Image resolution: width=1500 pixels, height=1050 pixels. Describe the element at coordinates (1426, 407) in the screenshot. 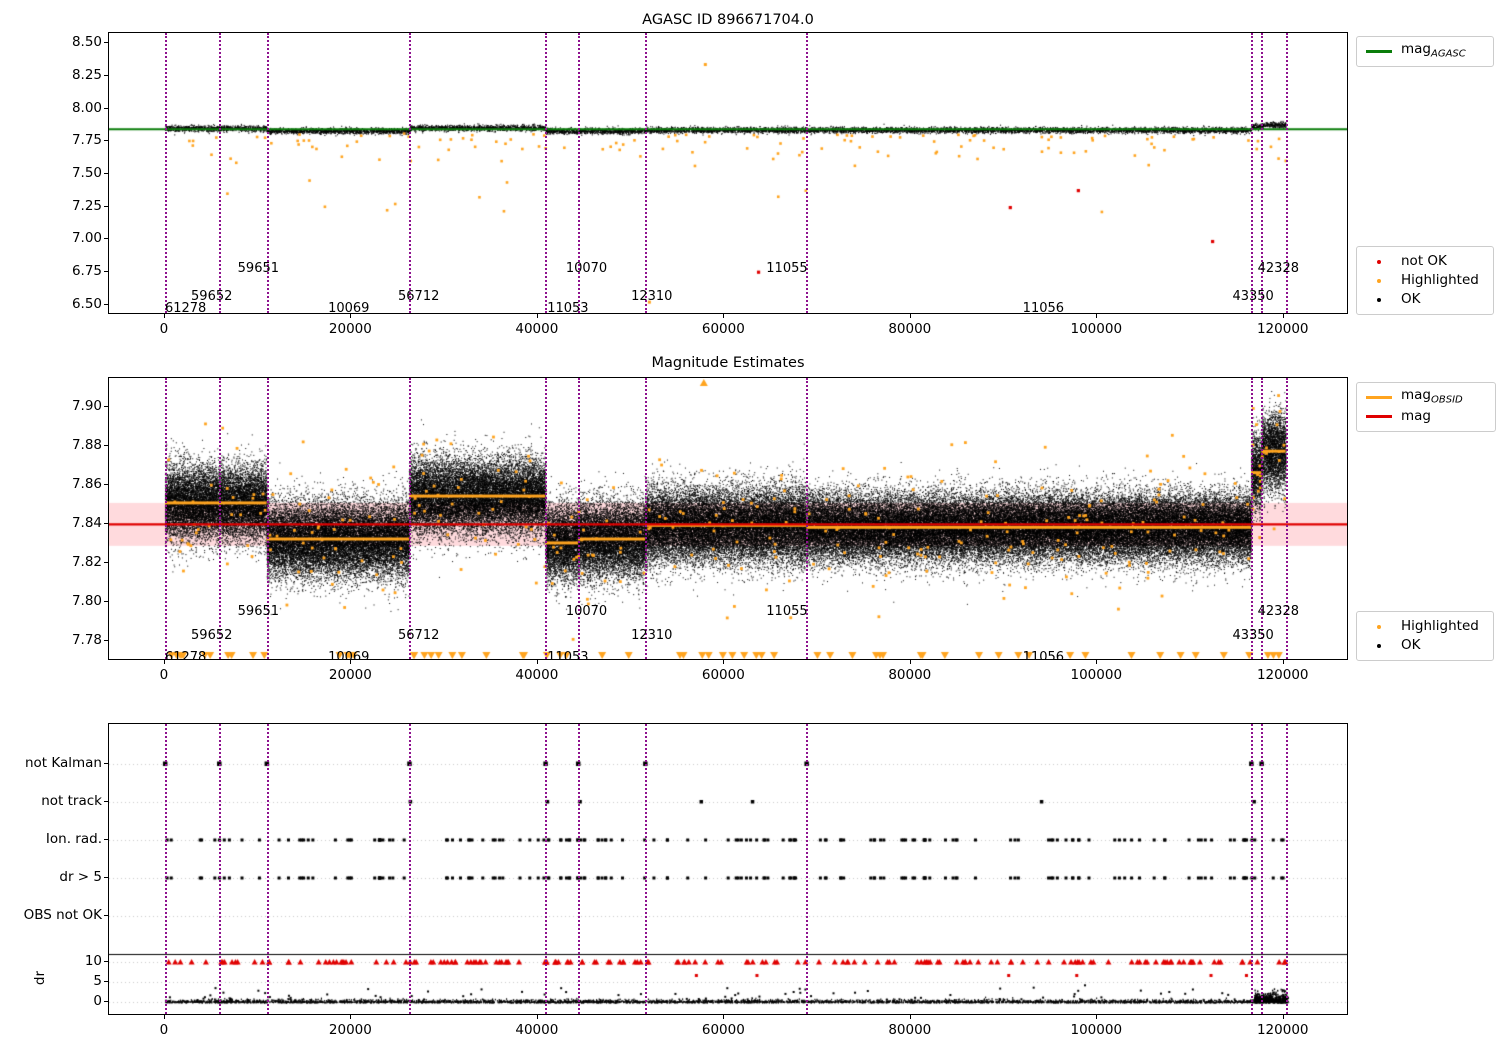

I see `panel2-legend-lines: magOBSID mag` at that location.